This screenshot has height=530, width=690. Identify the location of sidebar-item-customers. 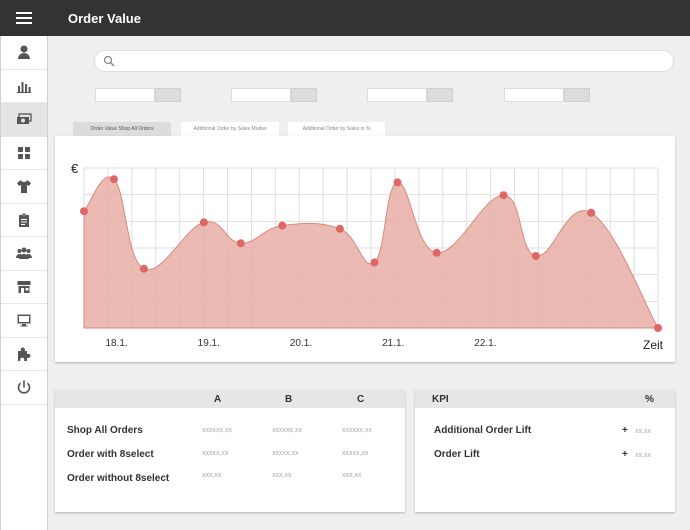
(24, 254).